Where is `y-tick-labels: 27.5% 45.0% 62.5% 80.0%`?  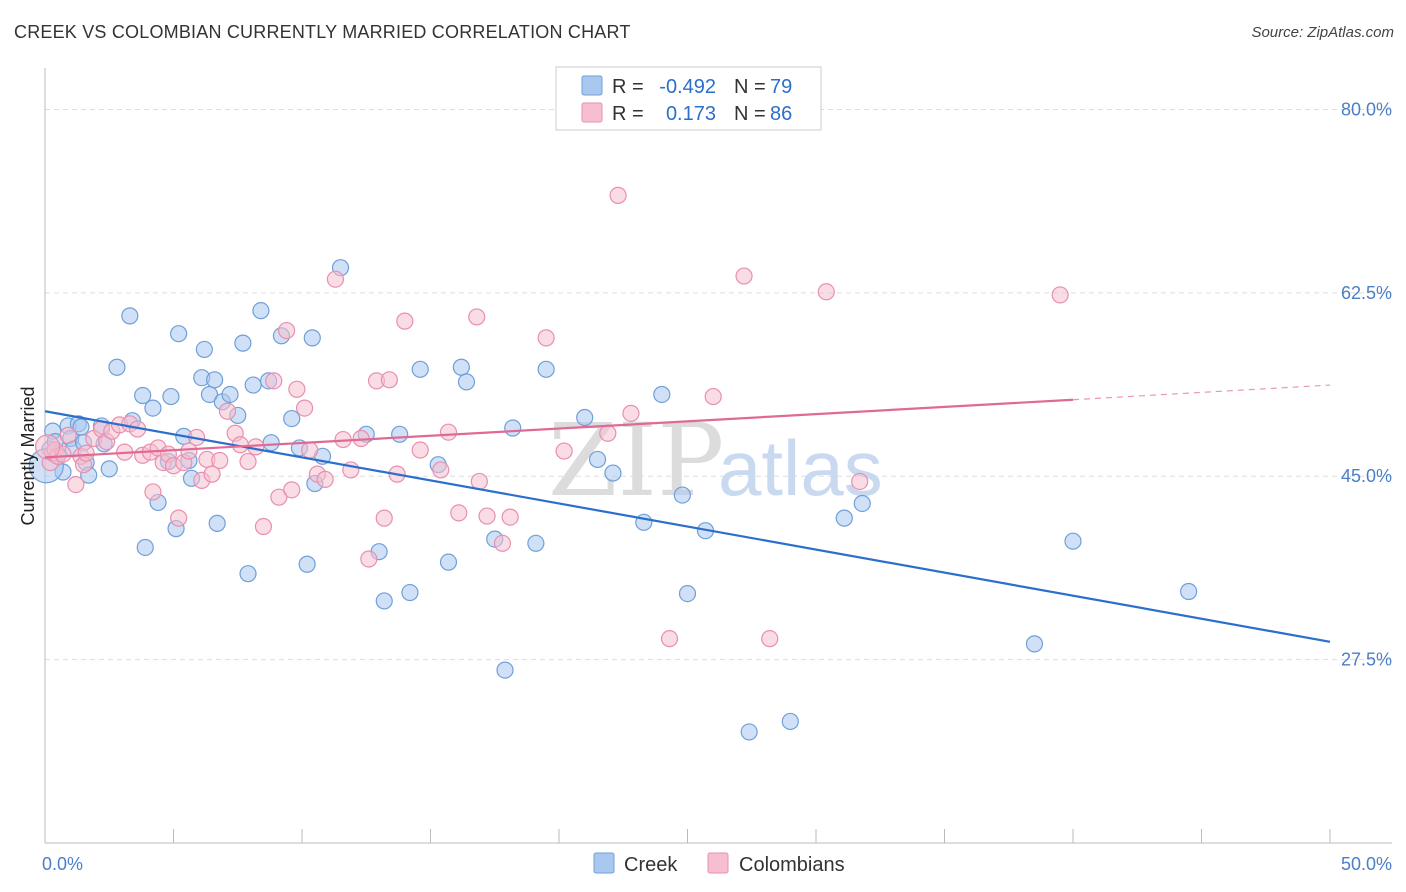 y-tick-labels: 27.5% 45.0% 62.5% 80.0% is located at coordinates (1366, 384).